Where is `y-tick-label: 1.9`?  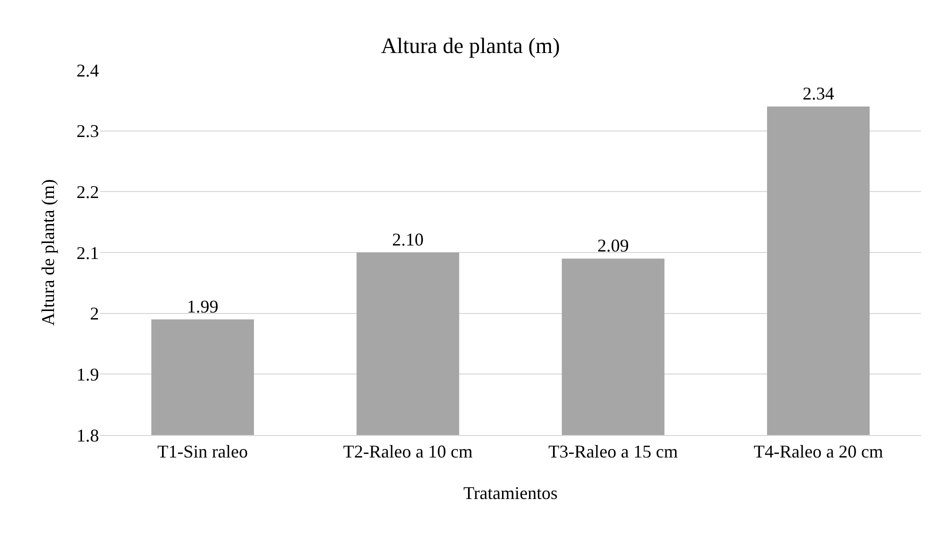
y-tick-label: 1.9 is located at coordinates (87, 374).